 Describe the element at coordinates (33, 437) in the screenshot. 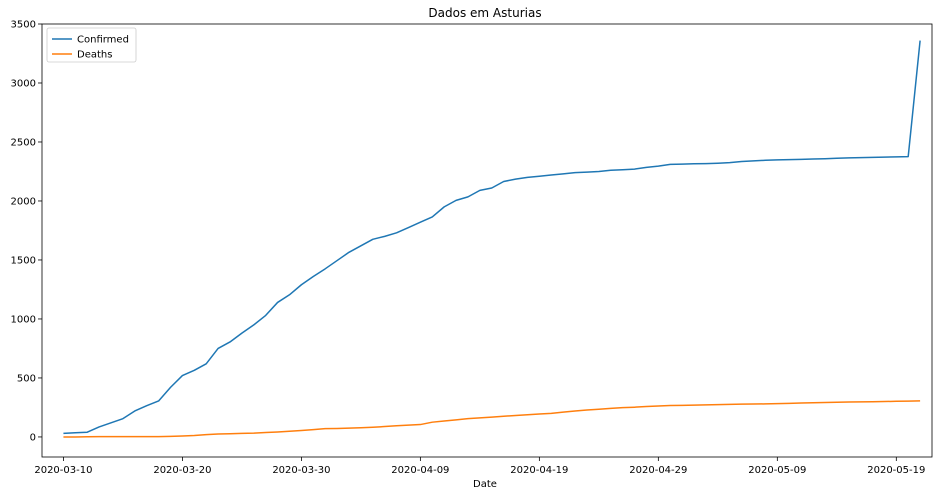

I see `y-tick-label: 0` at that location.